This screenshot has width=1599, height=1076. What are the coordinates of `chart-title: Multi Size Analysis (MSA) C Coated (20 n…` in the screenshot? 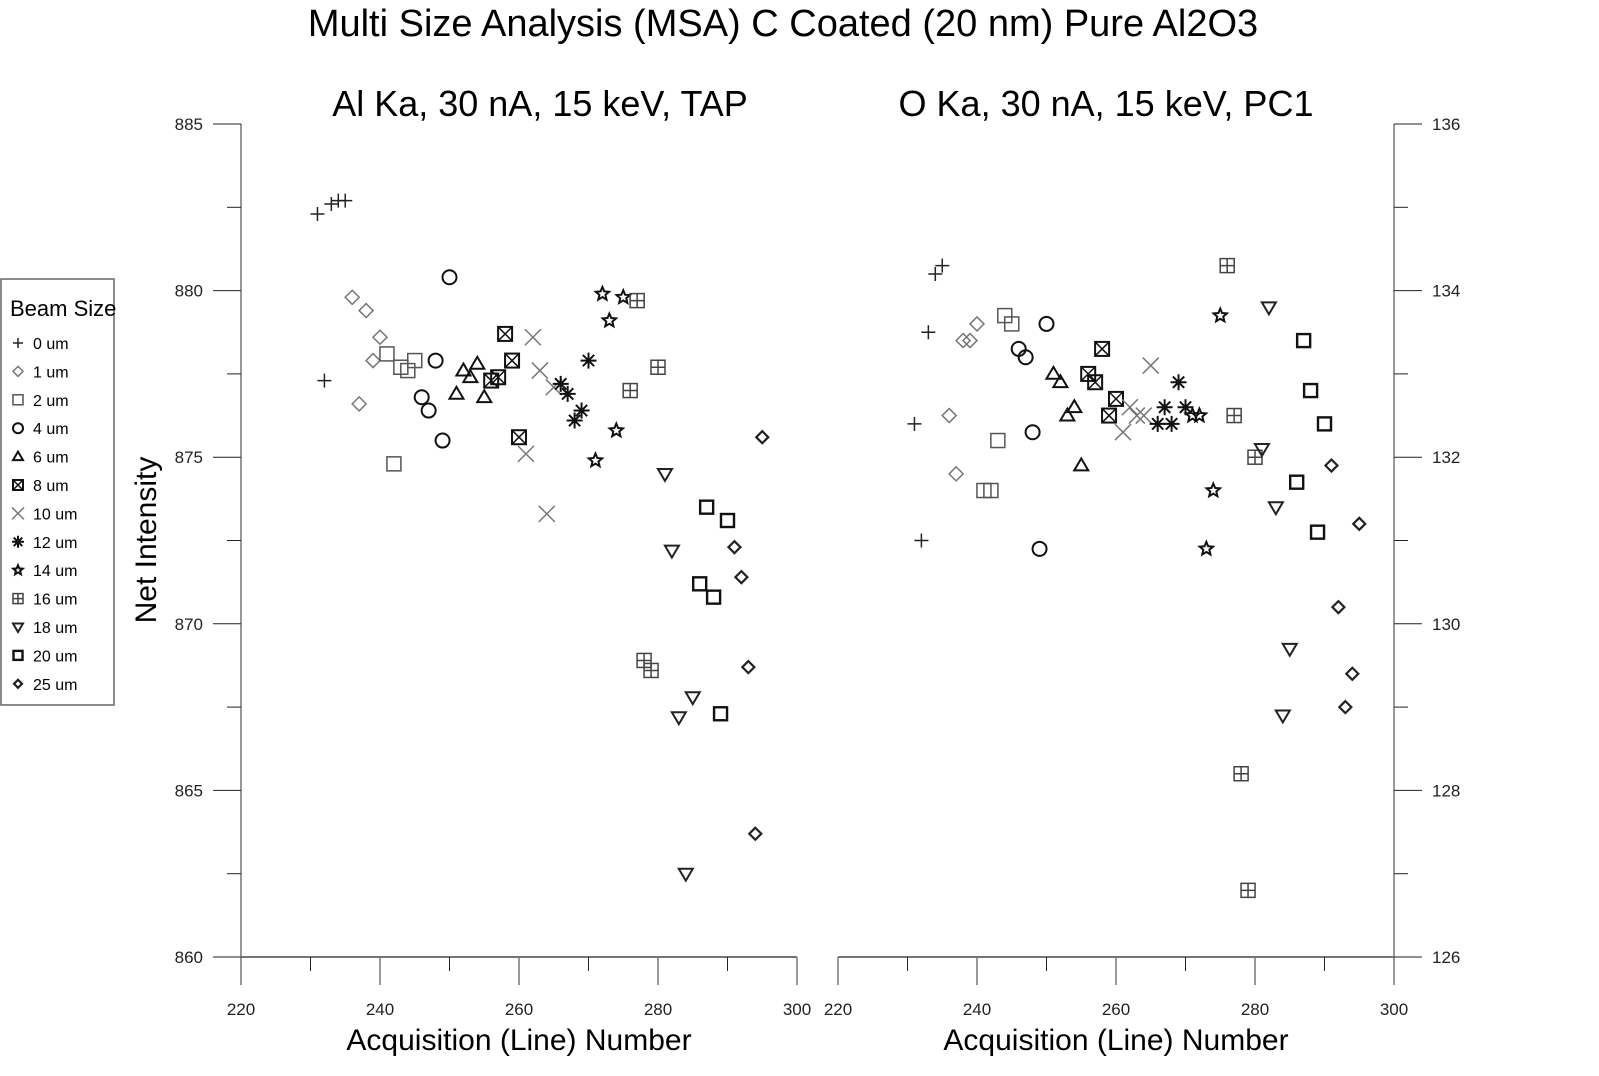 It's located at (783, 24).